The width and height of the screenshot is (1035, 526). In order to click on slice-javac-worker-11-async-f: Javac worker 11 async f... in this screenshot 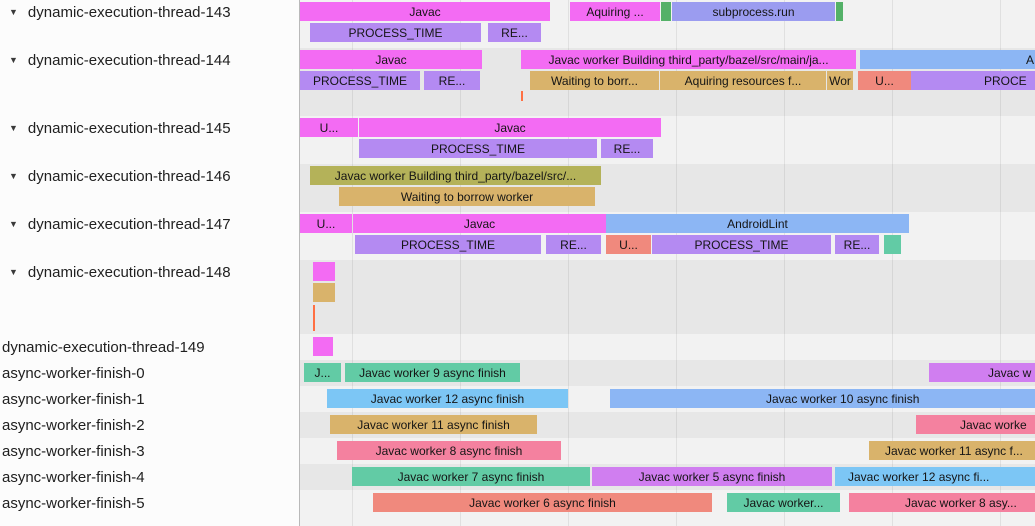, I will do `click(952, 450)`.